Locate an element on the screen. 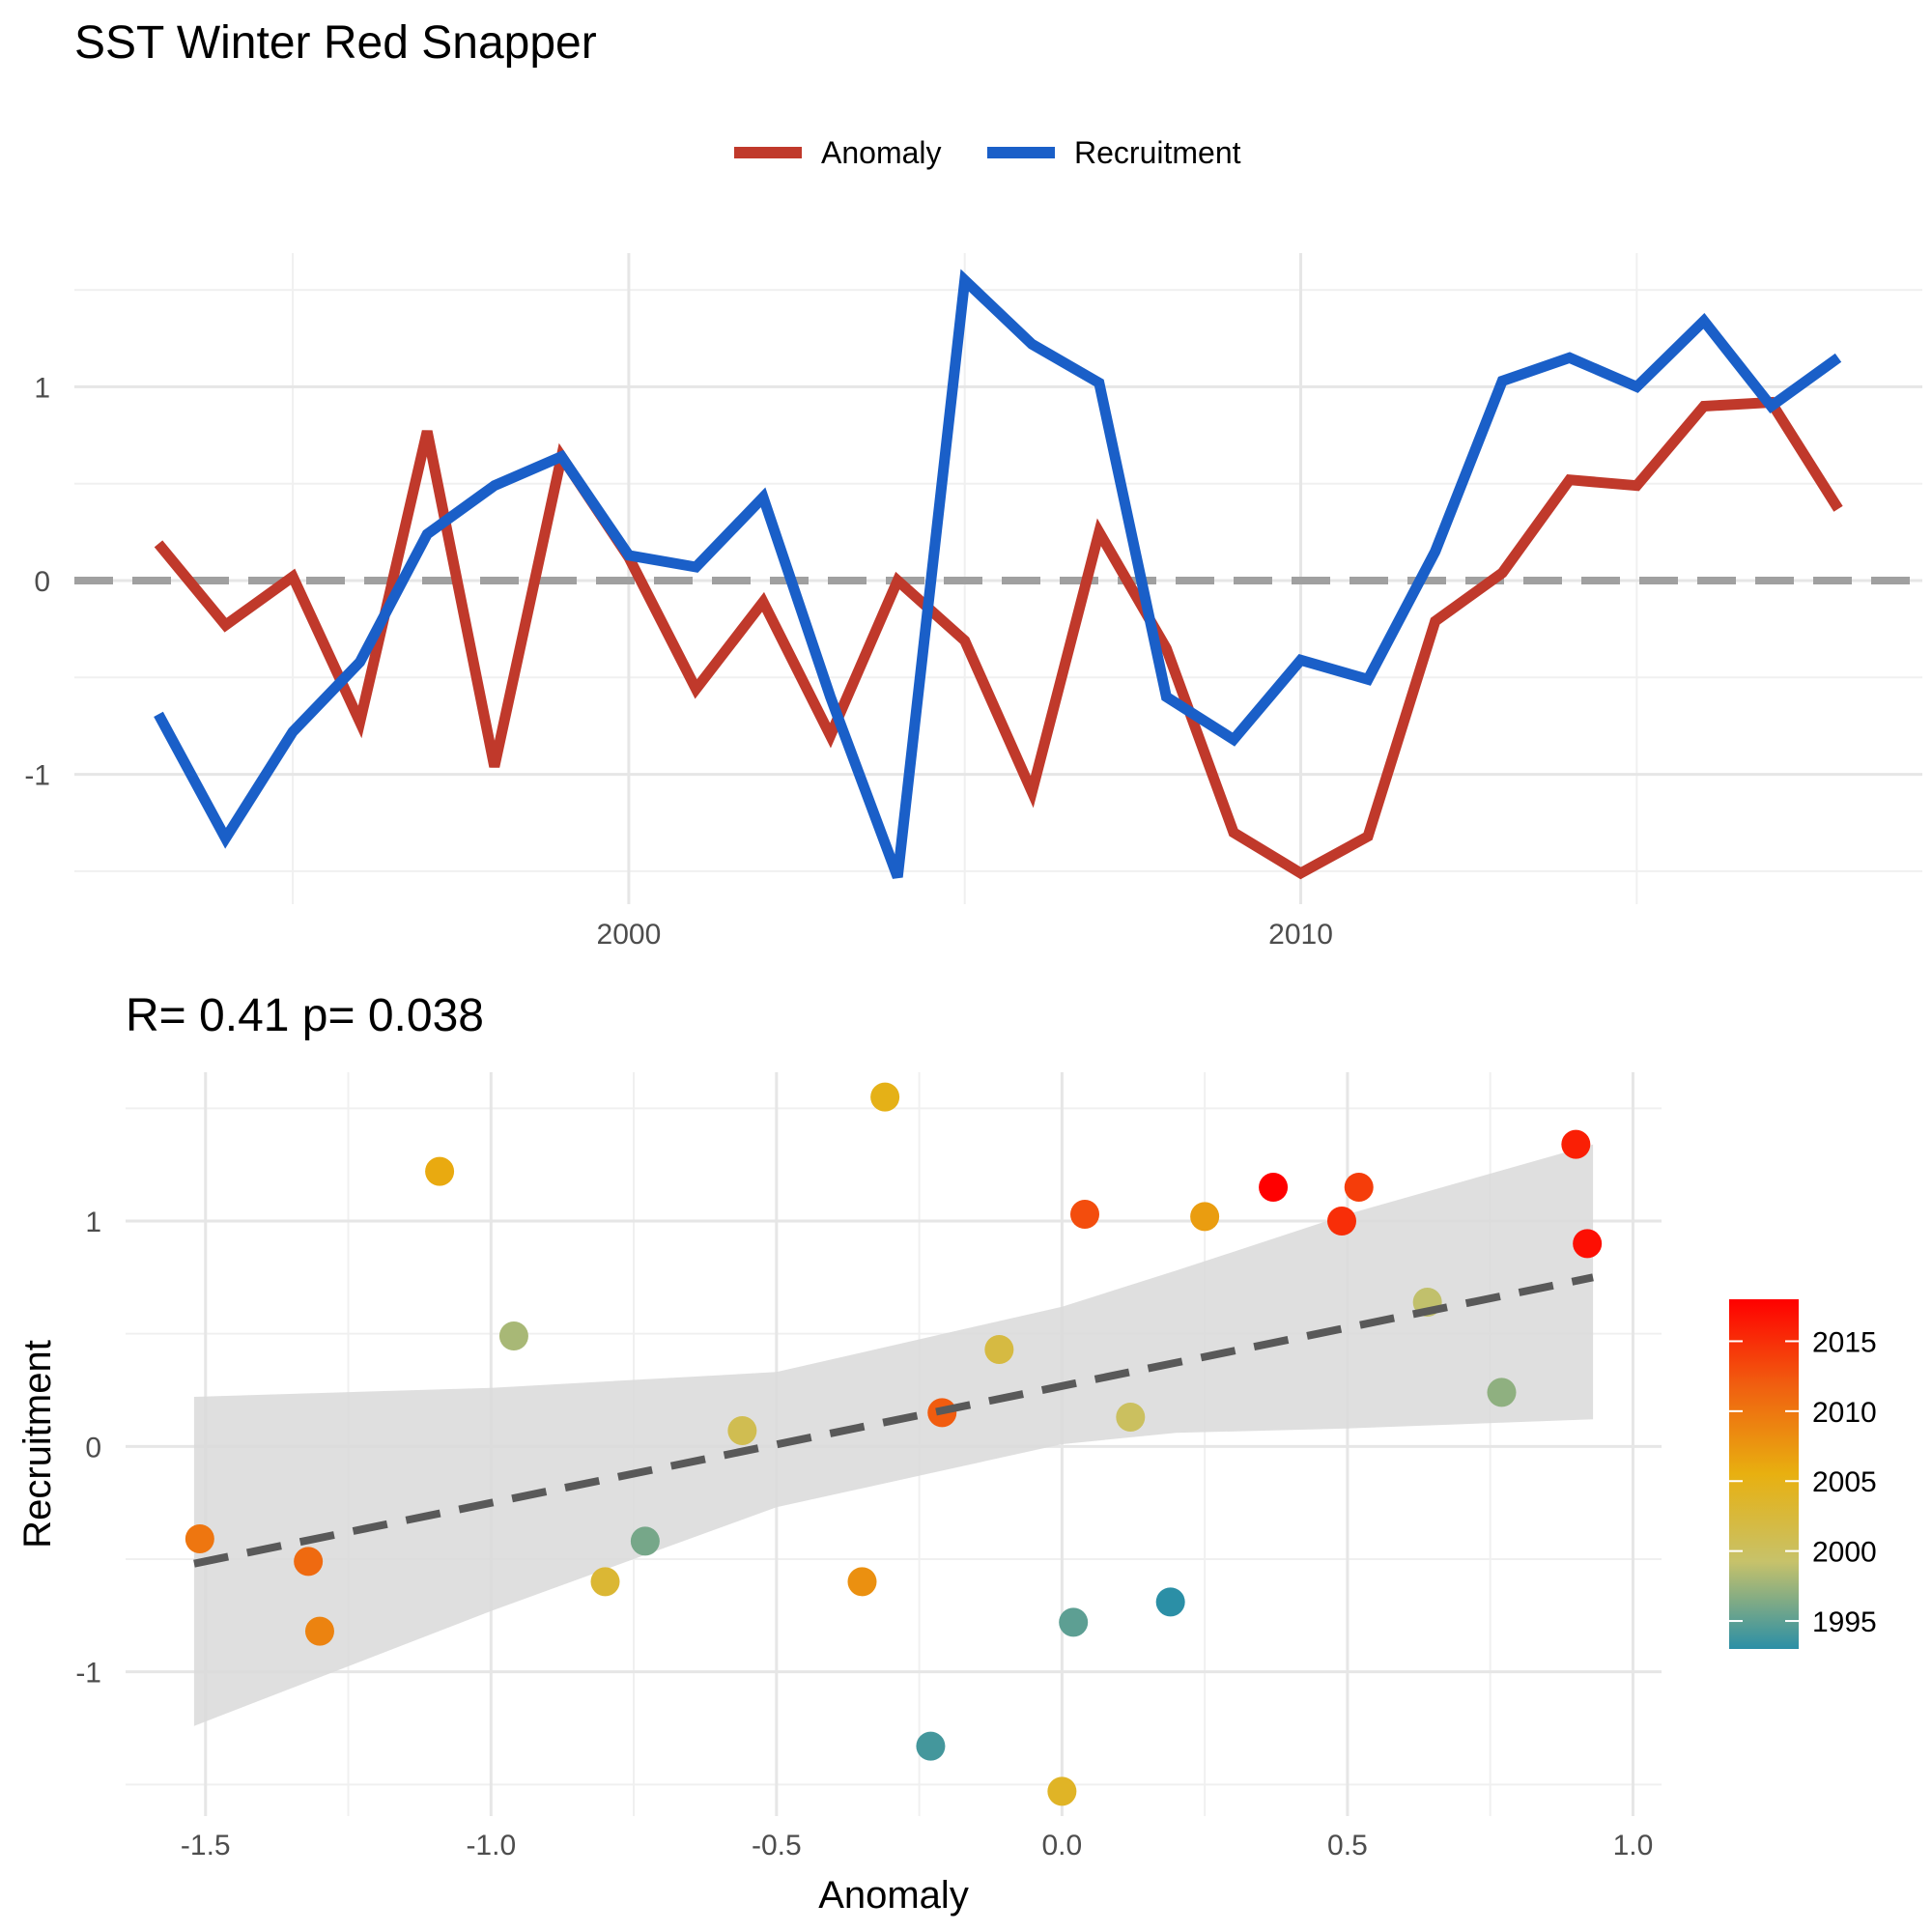 The image size is (1932, 1932). colorbar-tick-label: 2010 is located at coordinates (1844, 1413).